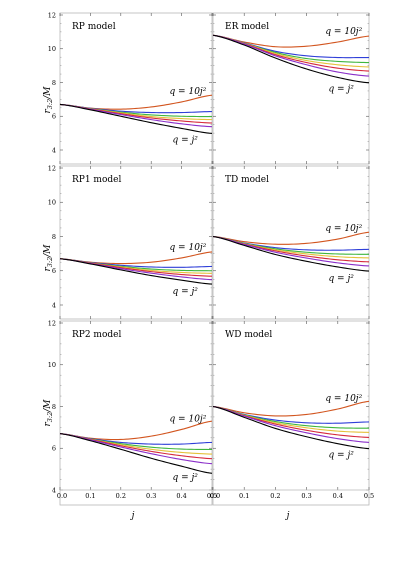  Describe the element at coordinates (287, 516) in the screenshot. I see `x-axis-label-right: j` at that location.